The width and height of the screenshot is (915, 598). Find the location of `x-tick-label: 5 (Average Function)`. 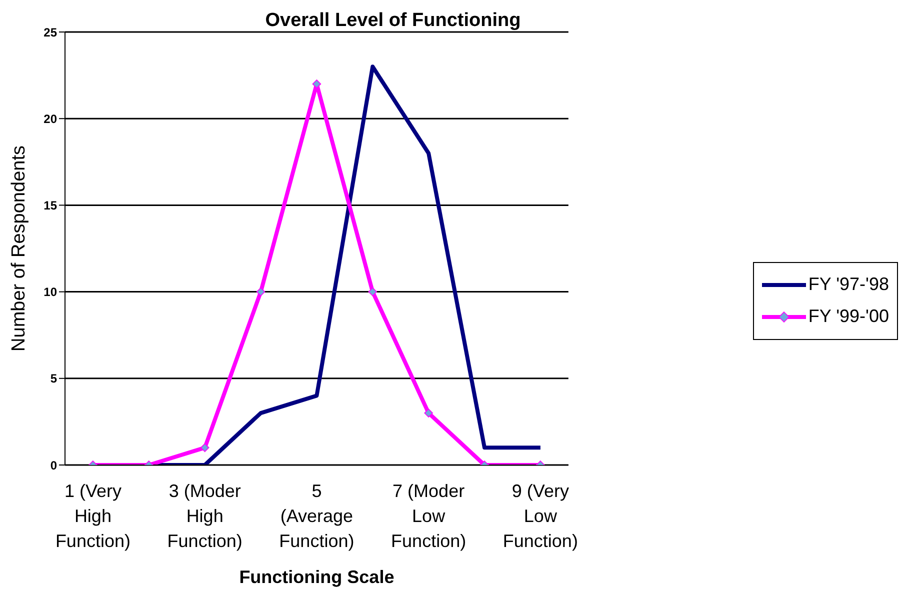

x-tick-label: 5 (Average Function) is located at coordinates (316, 516).